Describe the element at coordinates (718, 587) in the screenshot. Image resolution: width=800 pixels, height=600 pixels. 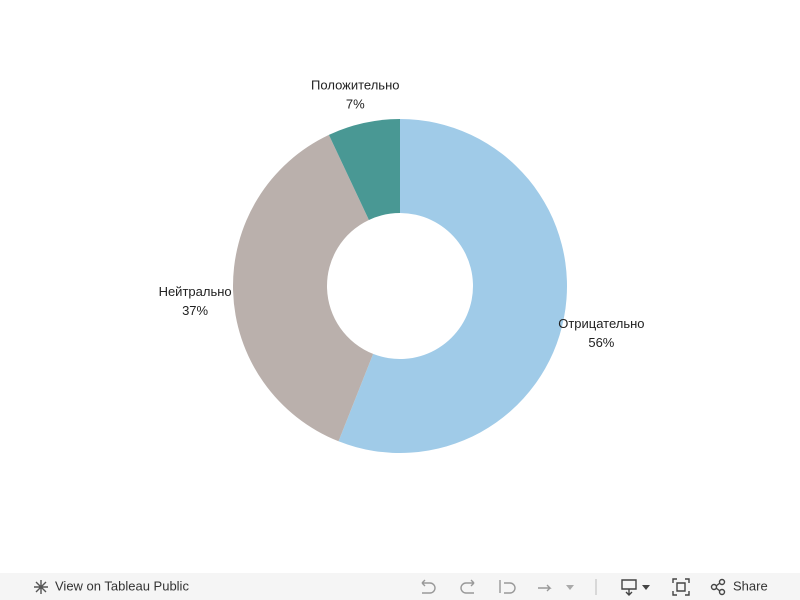
I see `share-icon` at that location.